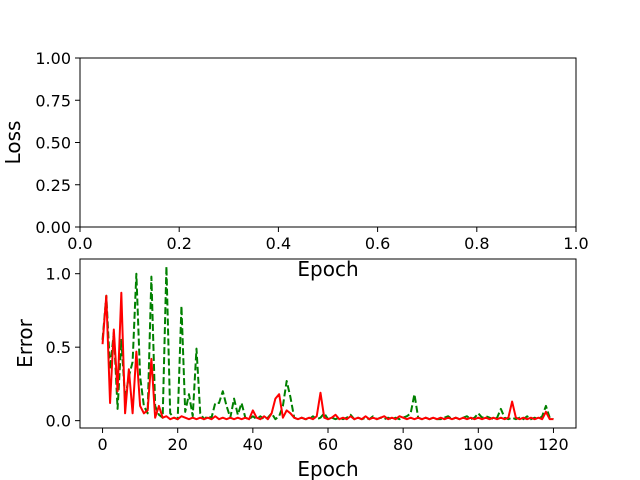  I want to click on y-tick-label: 0.75, so click(53, 100).